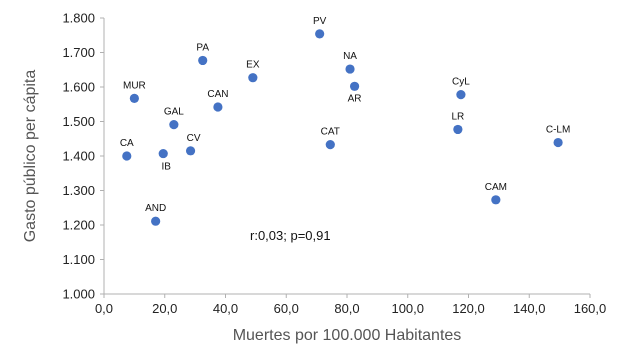 This screenshot has height=345, width=621. Describe the element at coordinates (529, 308) in the screenshot. I see `x-tick-label: 140,0` at that location.